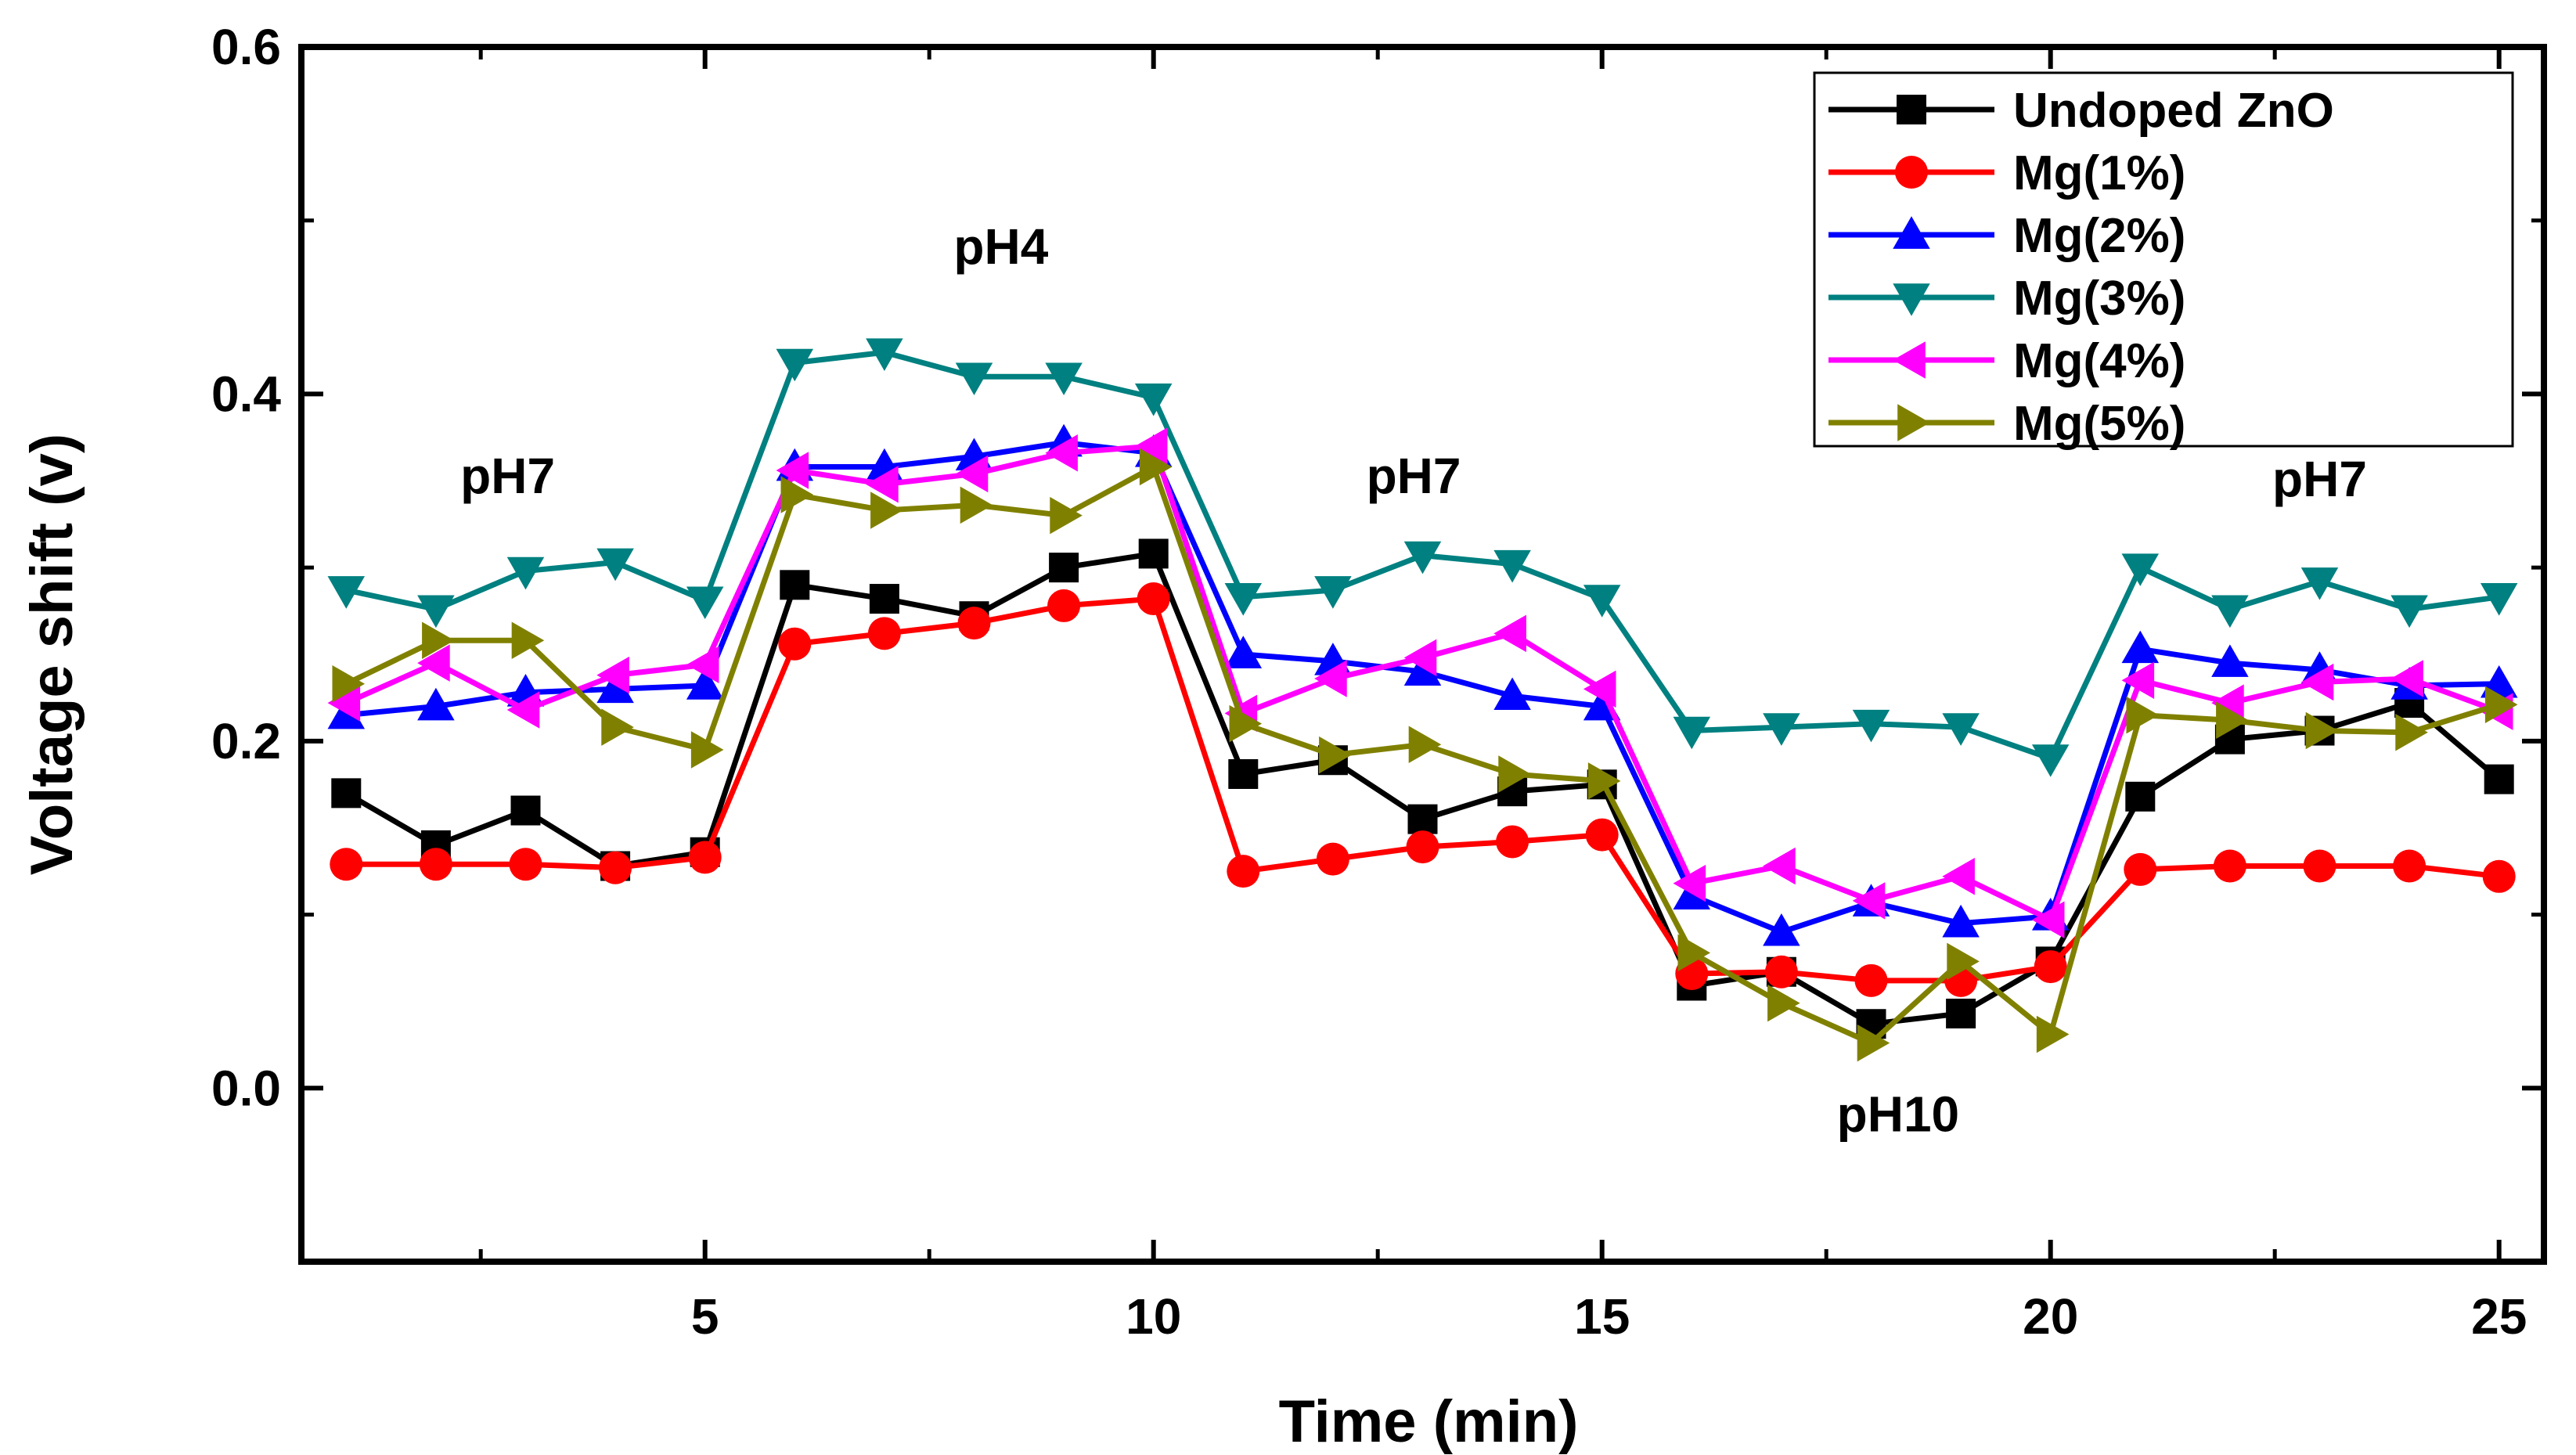 The height and width of the screenshot is (1455, 2576). Describe the element at coordinates (2006, 361) in the screenshot. I see `legend-item-mg-4: Mg(4%)` at that location.